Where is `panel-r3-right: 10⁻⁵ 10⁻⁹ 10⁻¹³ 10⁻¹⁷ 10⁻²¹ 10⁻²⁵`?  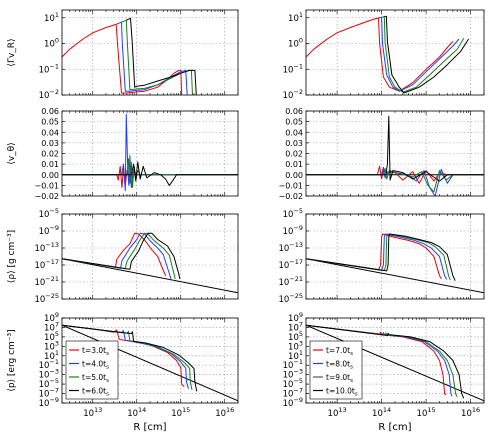
panel-r3-right: 10⁻⁵ 10⁻⁹ 10⁻¹³ 10⁻¹⁷ 10⁻²¹ 10⁻²⁵ is located at coordinates (381, 256).